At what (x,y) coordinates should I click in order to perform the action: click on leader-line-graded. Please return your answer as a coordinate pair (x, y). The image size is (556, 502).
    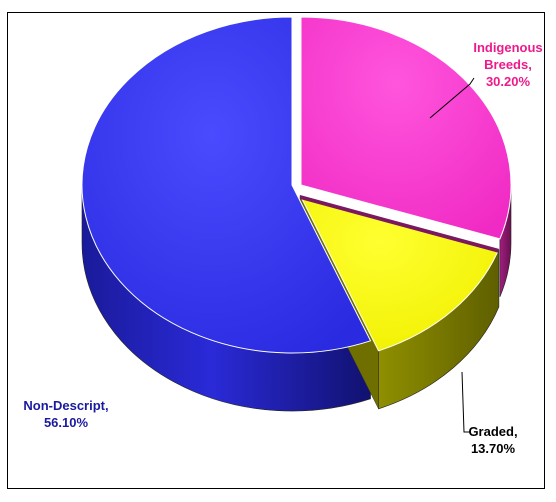
    Looking at the image, I should click on (465, 402).